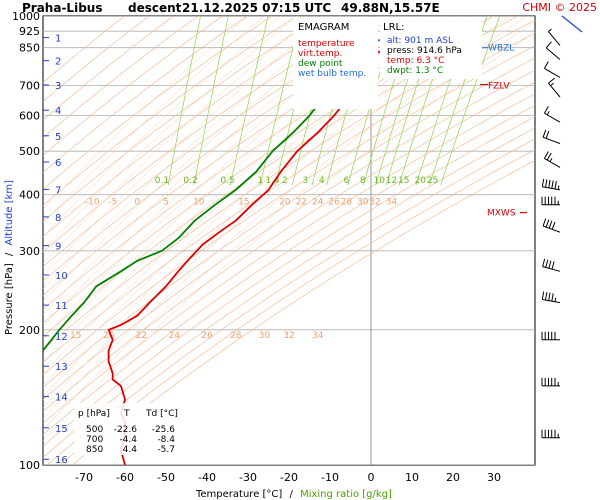  What do you see at coordinates (126, 414) in the screenshot?
I see `table-header-t: T` at bounding box center [126, 414].